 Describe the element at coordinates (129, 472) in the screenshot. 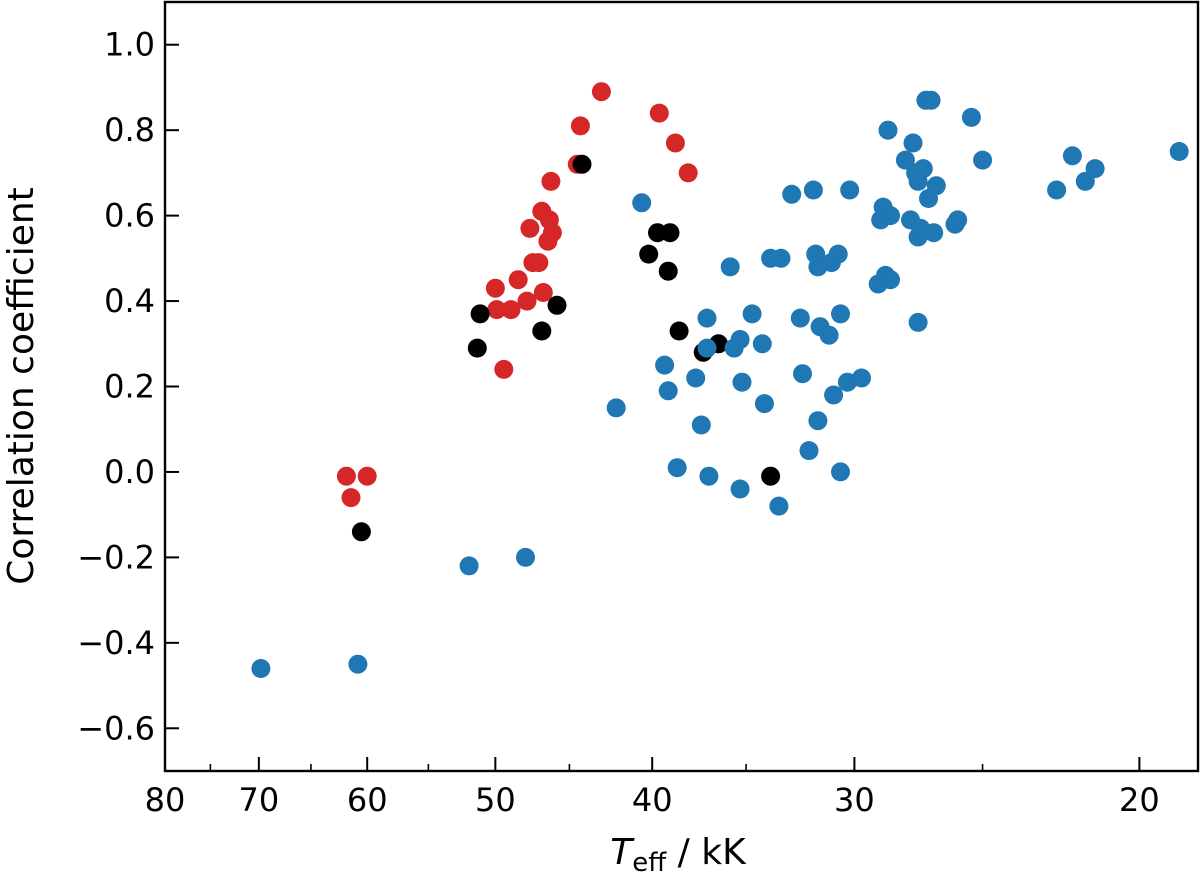

I see `y-tick-label: 0.0` at that location.